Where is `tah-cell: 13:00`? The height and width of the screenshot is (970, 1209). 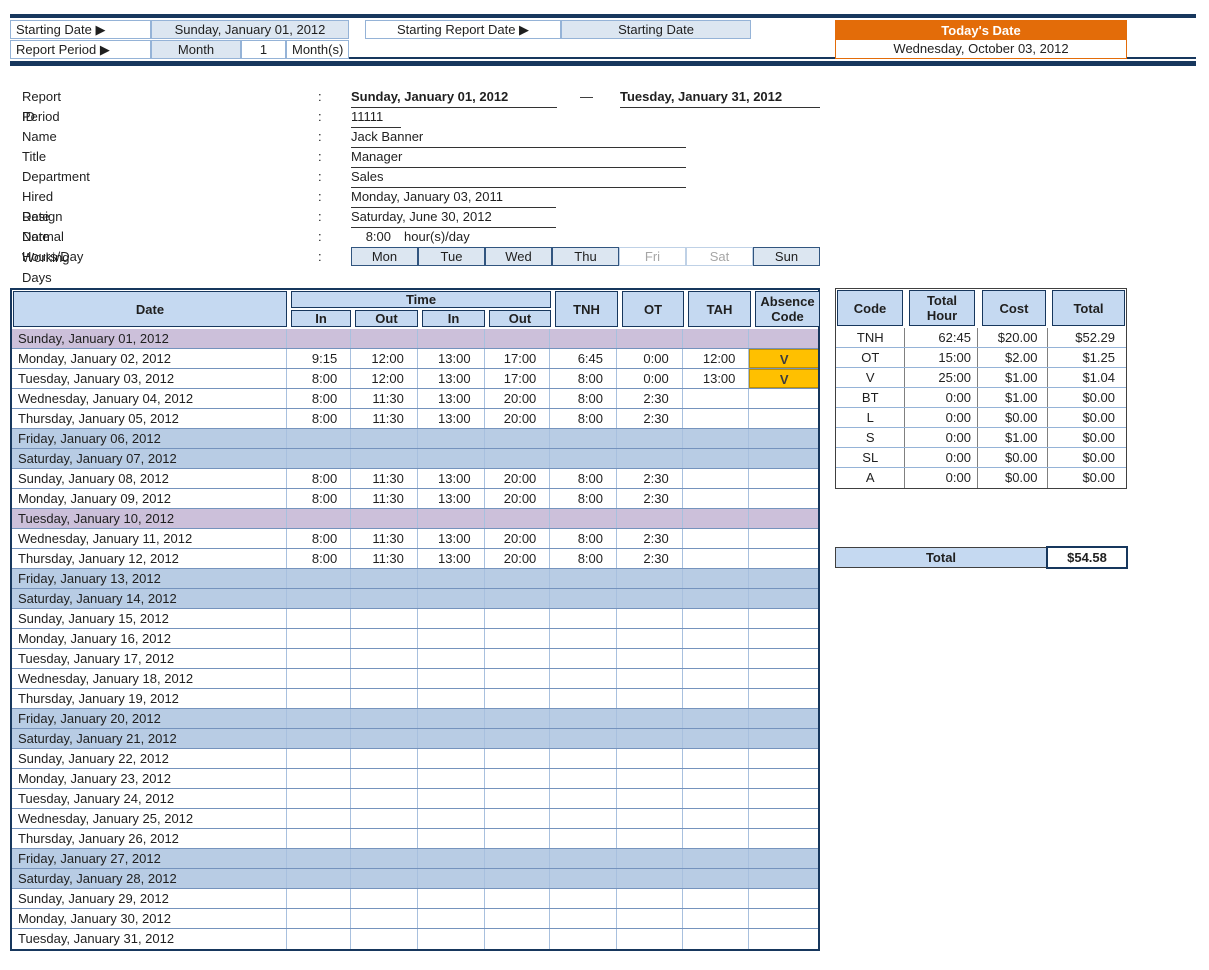 tah-cell: 13:00 is located at coordinates (716, 378).